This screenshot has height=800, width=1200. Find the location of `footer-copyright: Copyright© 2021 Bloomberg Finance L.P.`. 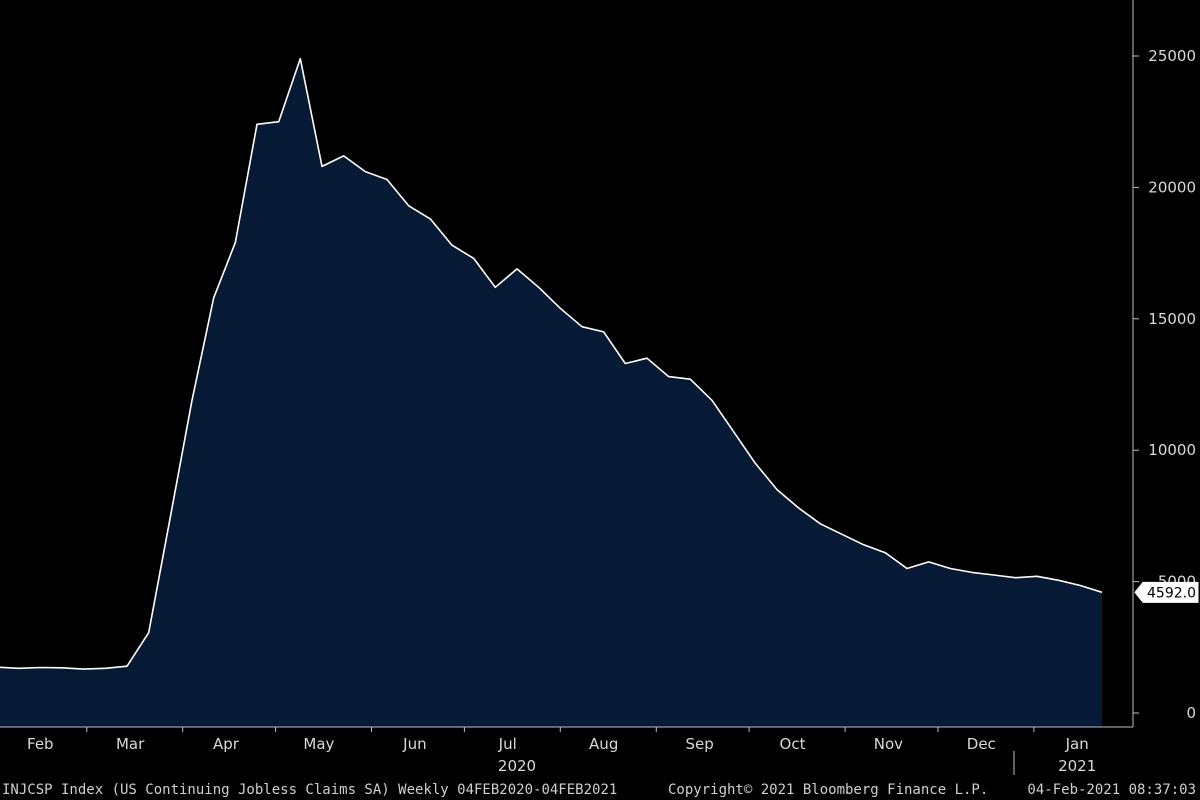

footer-copyright: Copyright© 2021 Bloomberg Finance L.P. is located at coordinates (828, 790).